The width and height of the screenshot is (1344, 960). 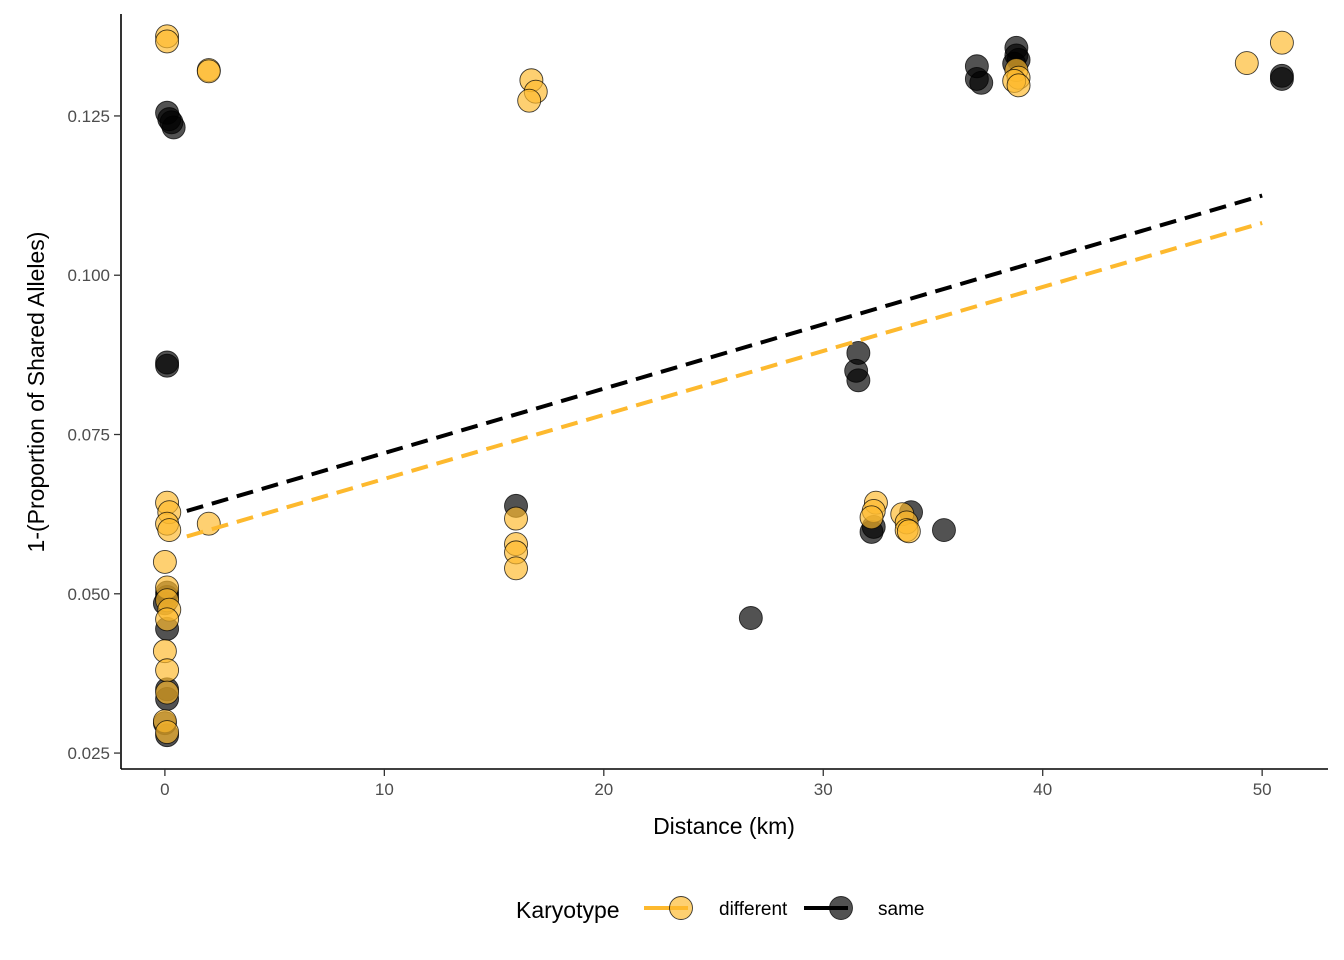 What do you see at coordinates (384, 789) in the screenshot?
I see `x-tick-label: 10` at bounding box center [384, 789].